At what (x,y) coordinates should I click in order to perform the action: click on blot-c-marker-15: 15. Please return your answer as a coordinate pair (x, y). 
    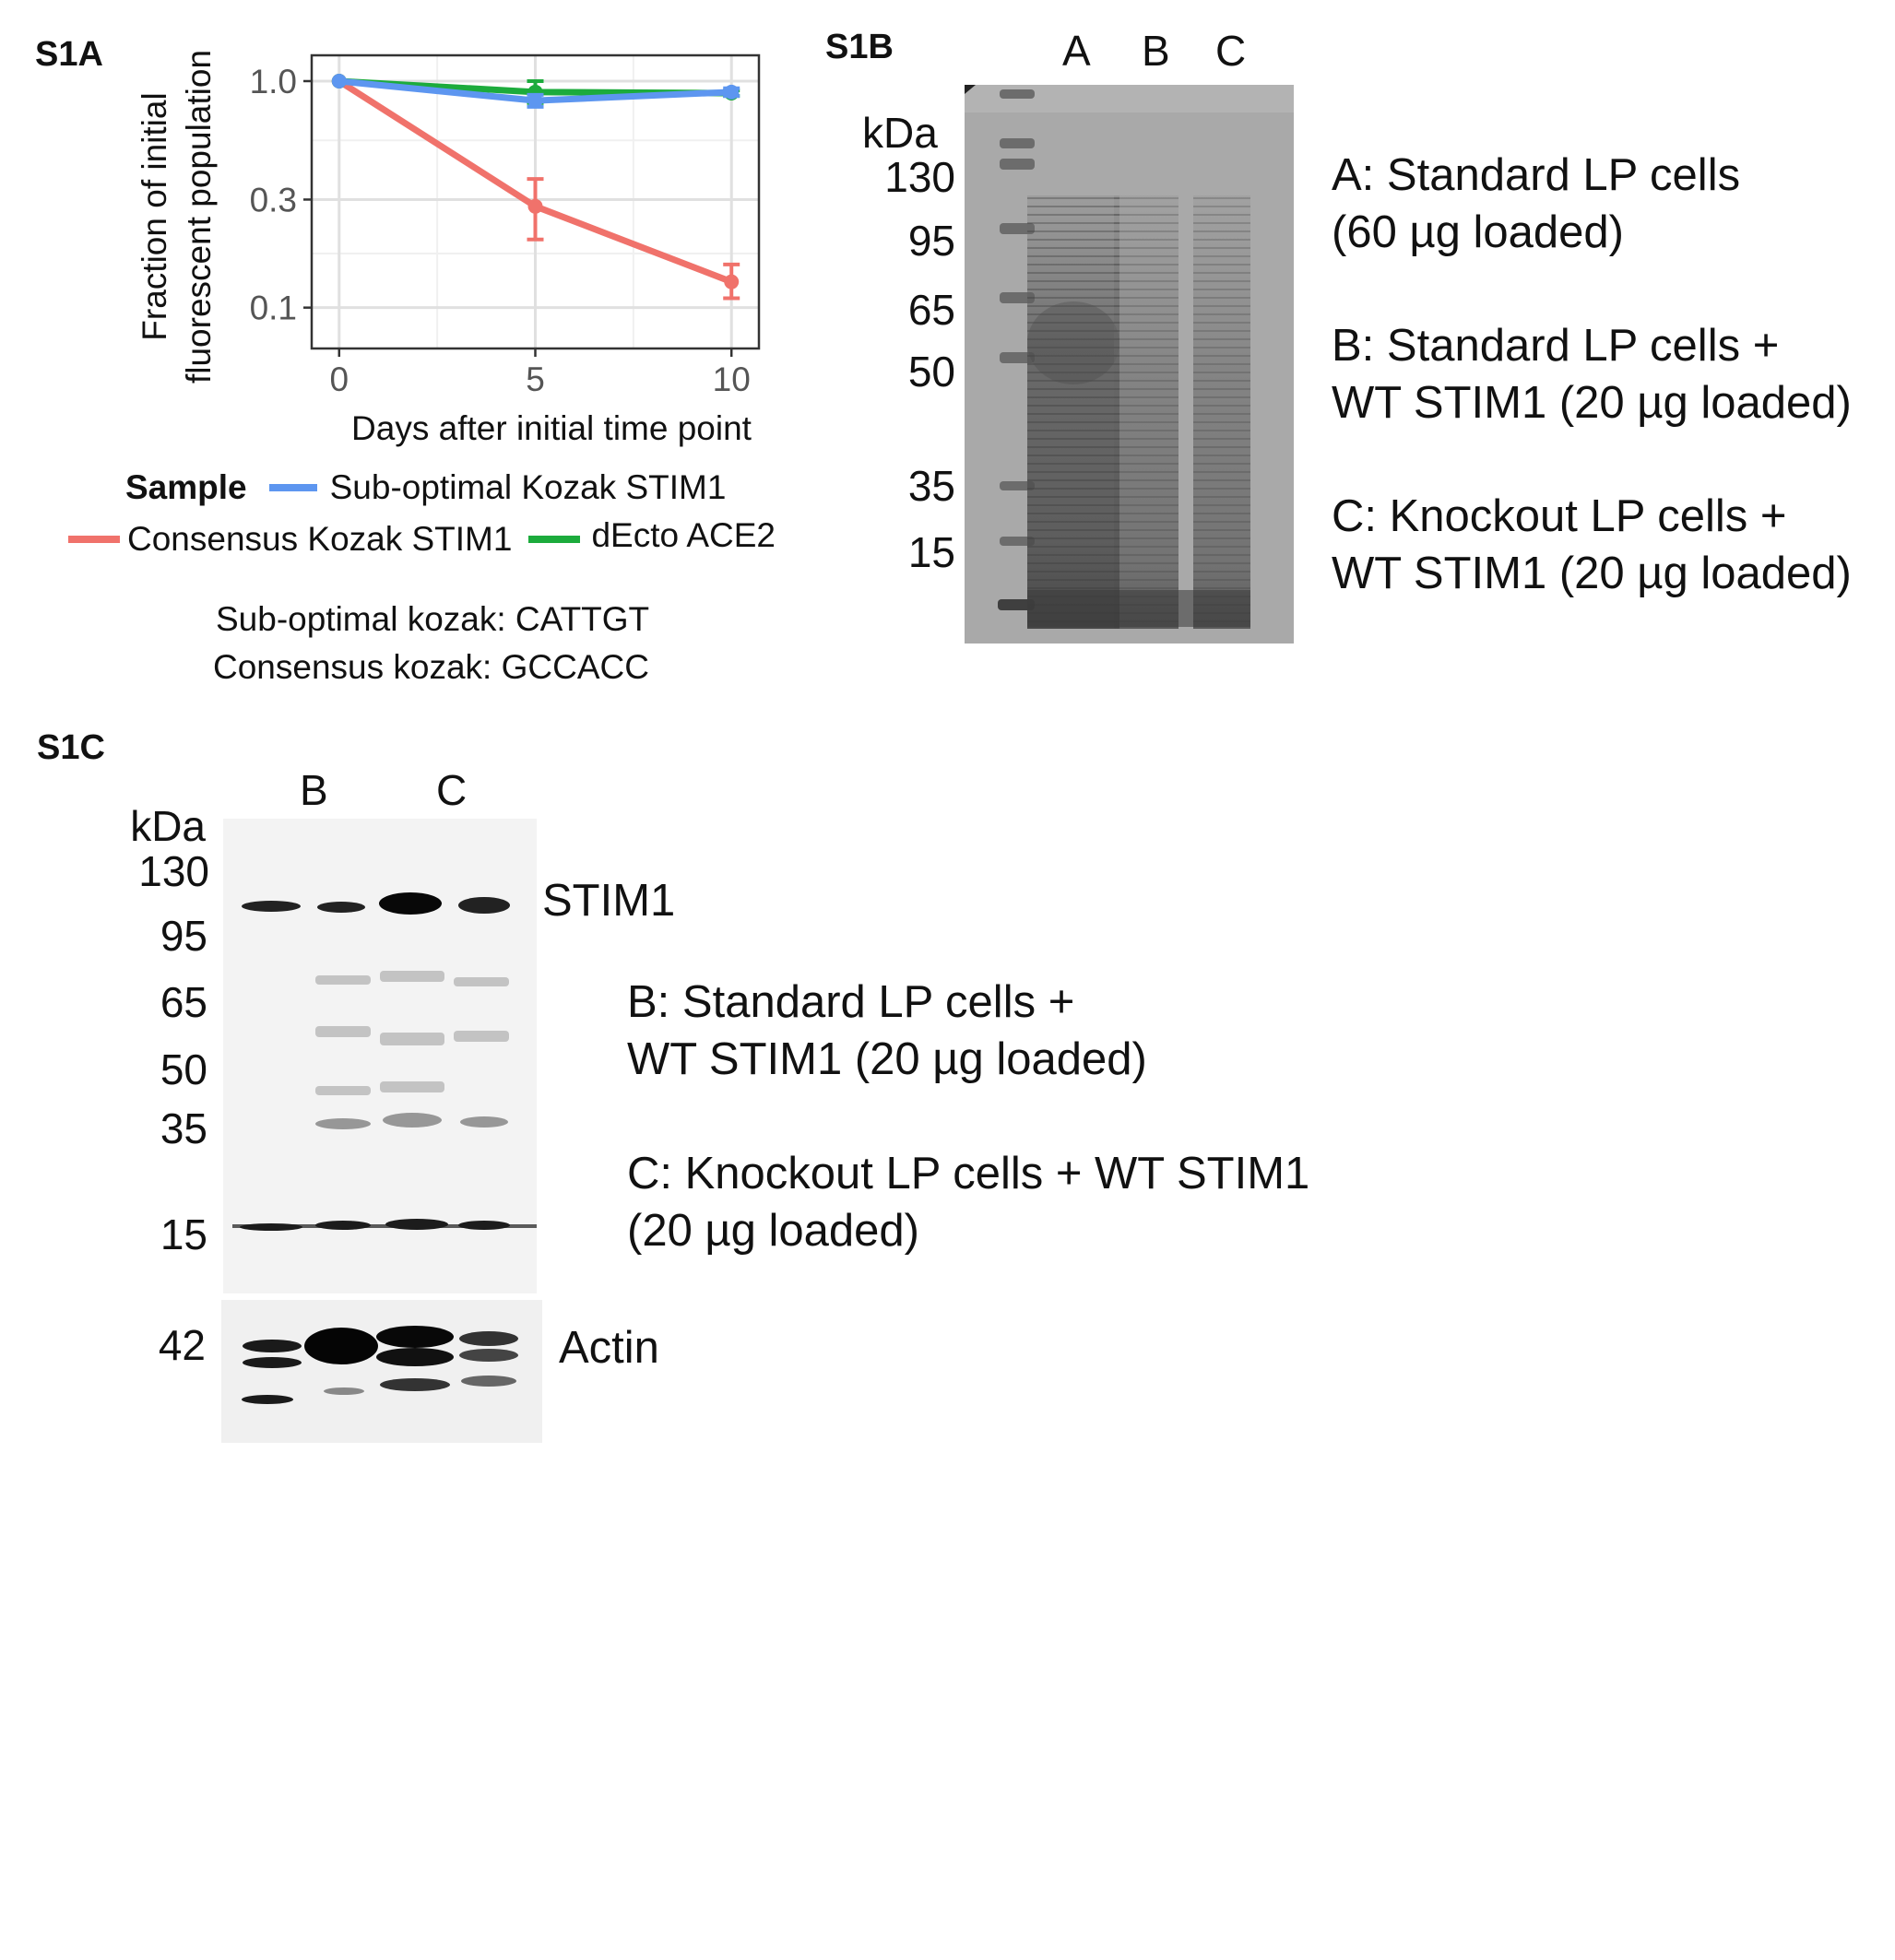
    Looking at the image, I should click on (183, 1234).